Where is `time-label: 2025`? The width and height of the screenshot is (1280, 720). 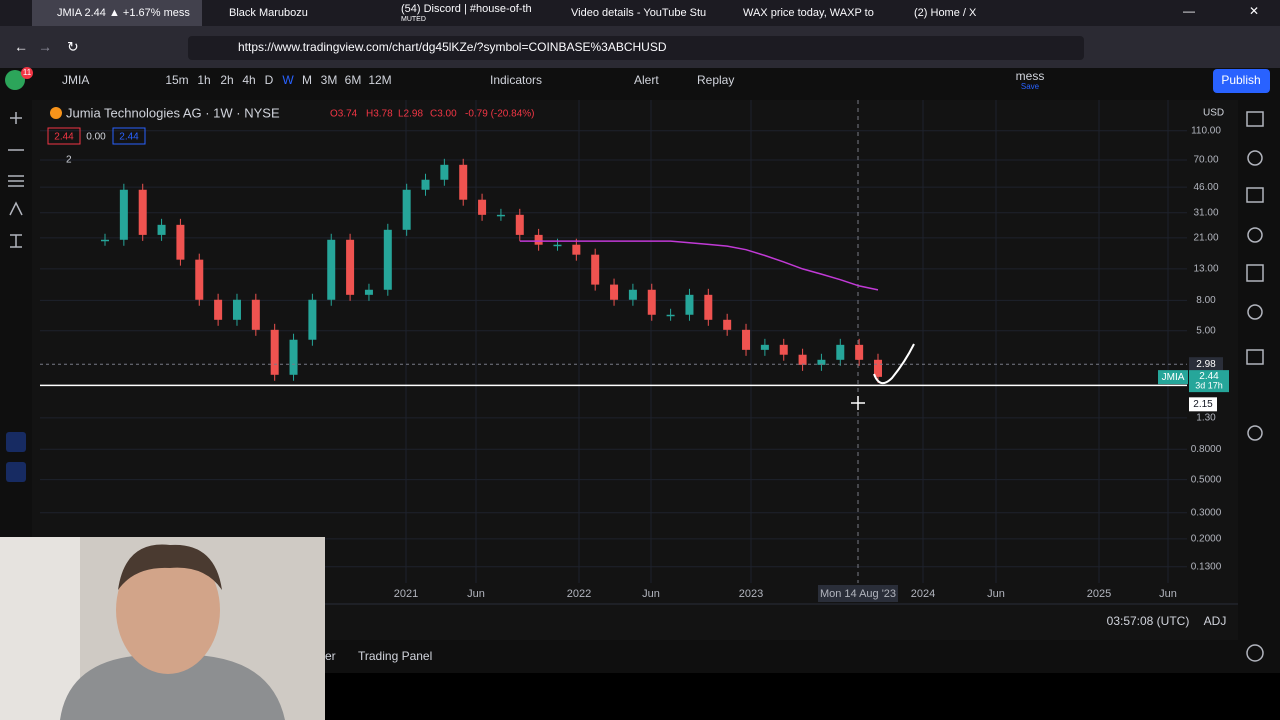 time-label: 2025 is located at coordinates (1099, 594).